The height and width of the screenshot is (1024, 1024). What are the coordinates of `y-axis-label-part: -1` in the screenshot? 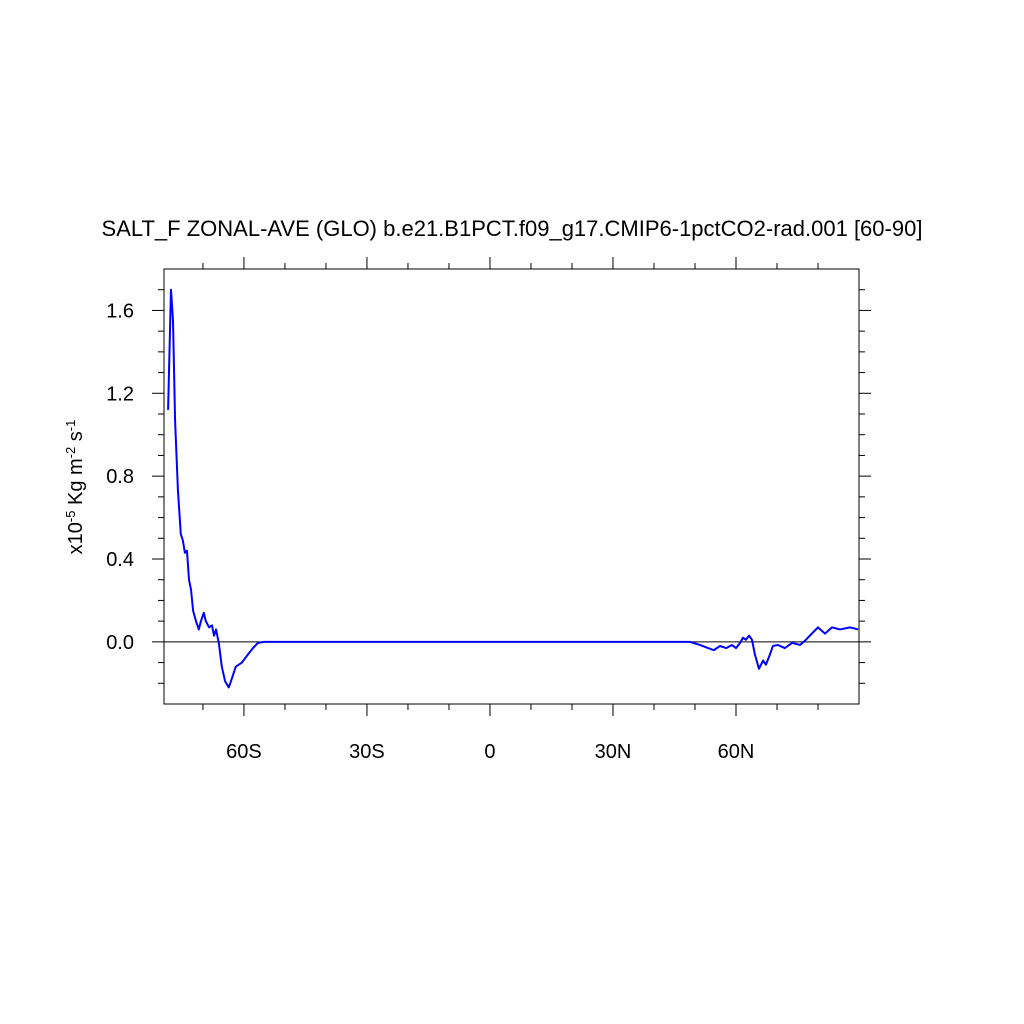 It's located at (70, 426).